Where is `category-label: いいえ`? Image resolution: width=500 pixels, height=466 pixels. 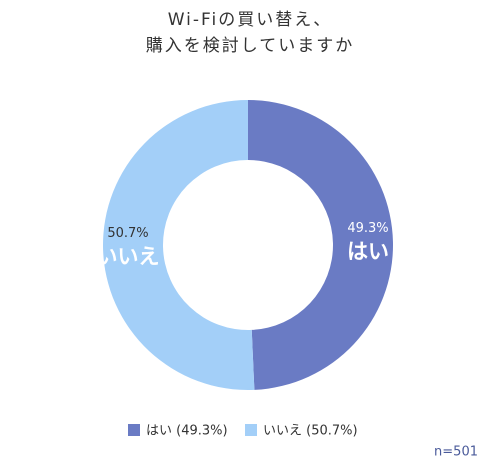 category-label: いいえ is located at coordinates (128, 257).